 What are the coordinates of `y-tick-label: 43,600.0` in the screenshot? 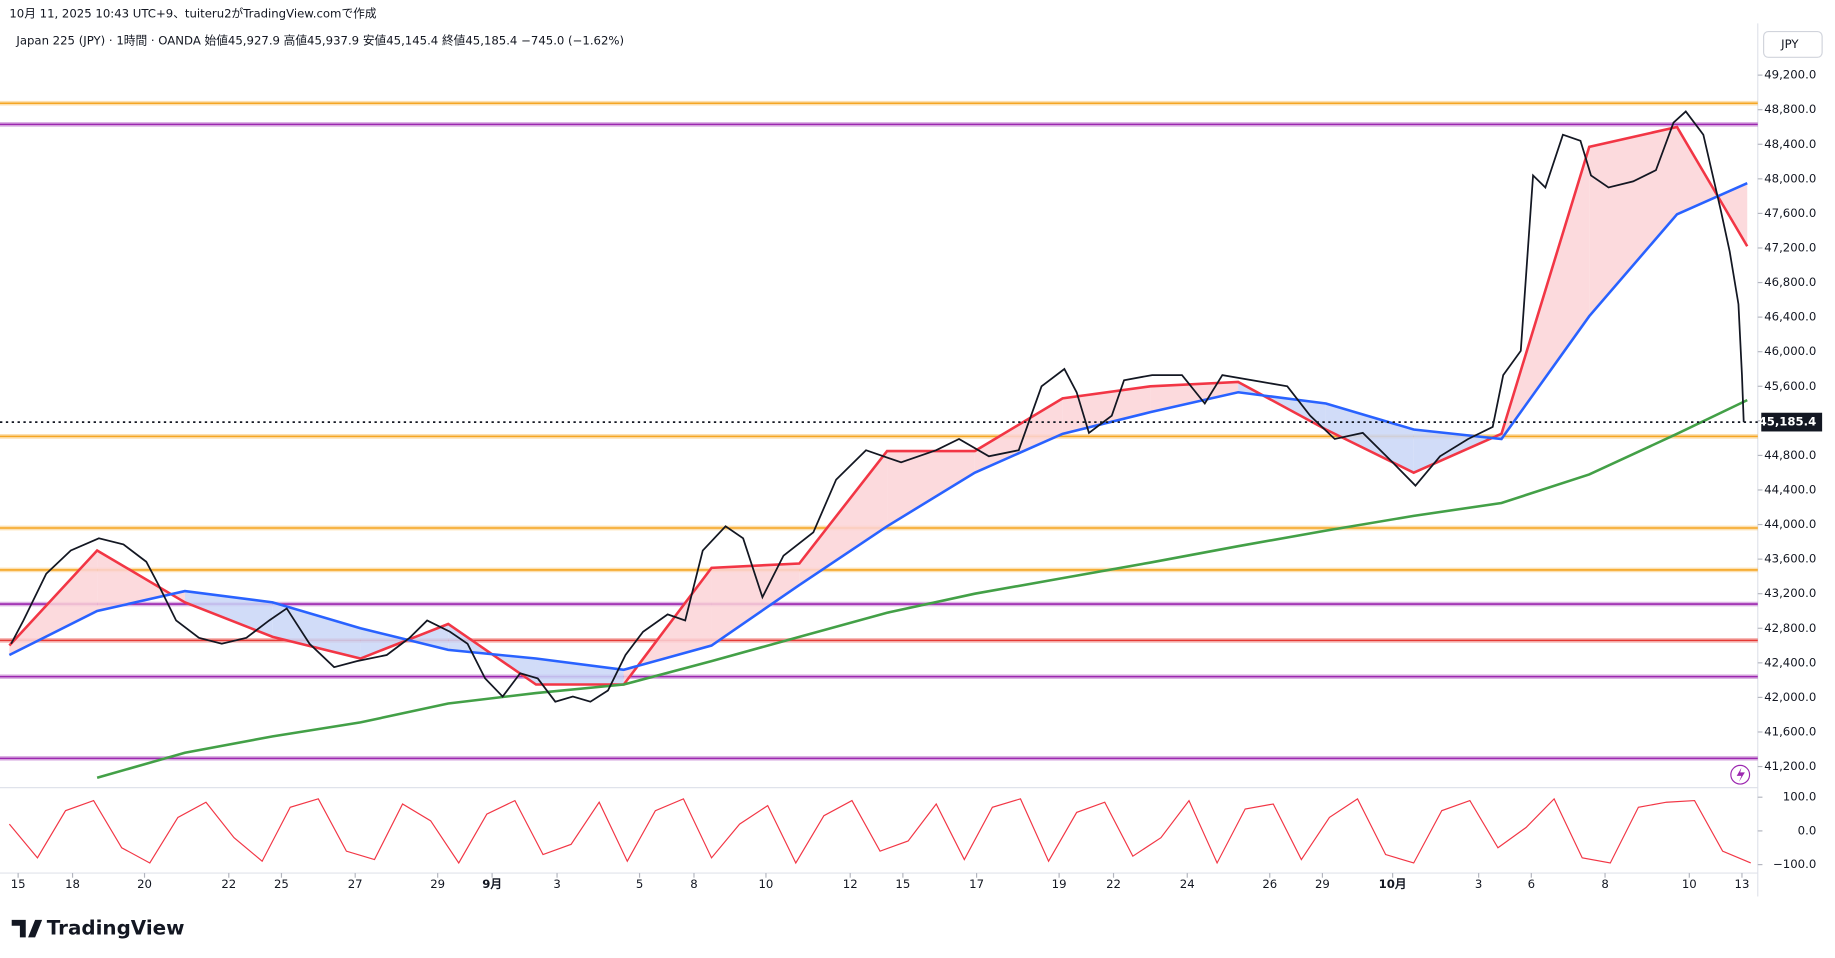 It's located at (1790, 559).